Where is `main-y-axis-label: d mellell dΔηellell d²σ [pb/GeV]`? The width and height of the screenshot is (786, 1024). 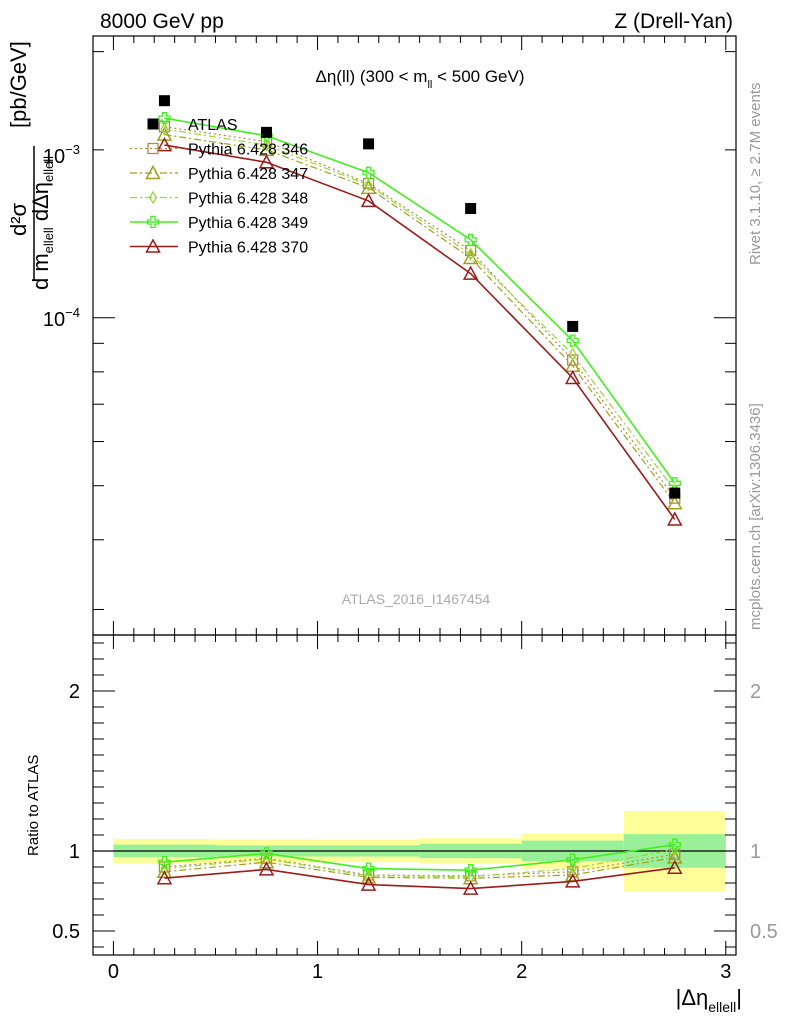 main-y-axis-label: d mellell dΔηellell d²σ [pb/GeV] is located at coordinates (31, 165).